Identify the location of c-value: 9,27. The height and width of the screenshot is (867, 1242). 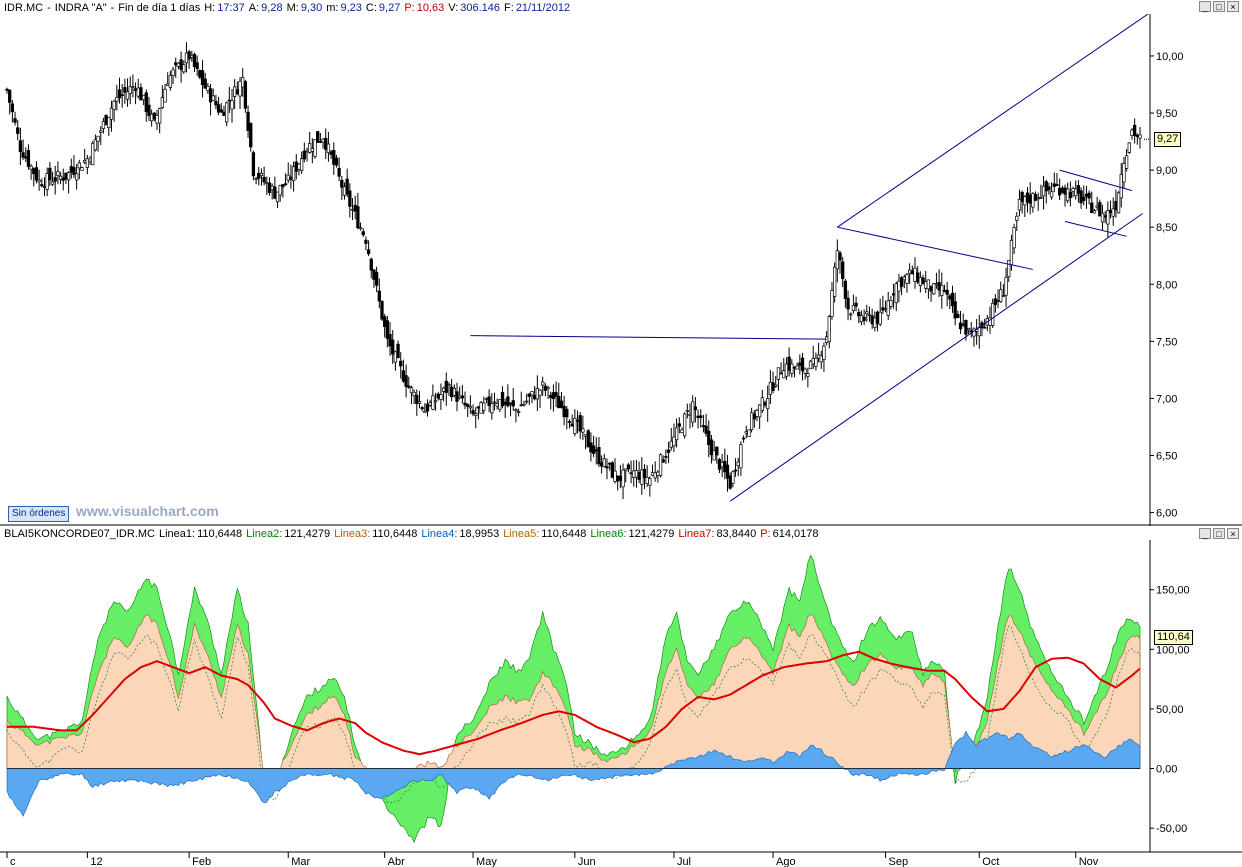
(389, 8).